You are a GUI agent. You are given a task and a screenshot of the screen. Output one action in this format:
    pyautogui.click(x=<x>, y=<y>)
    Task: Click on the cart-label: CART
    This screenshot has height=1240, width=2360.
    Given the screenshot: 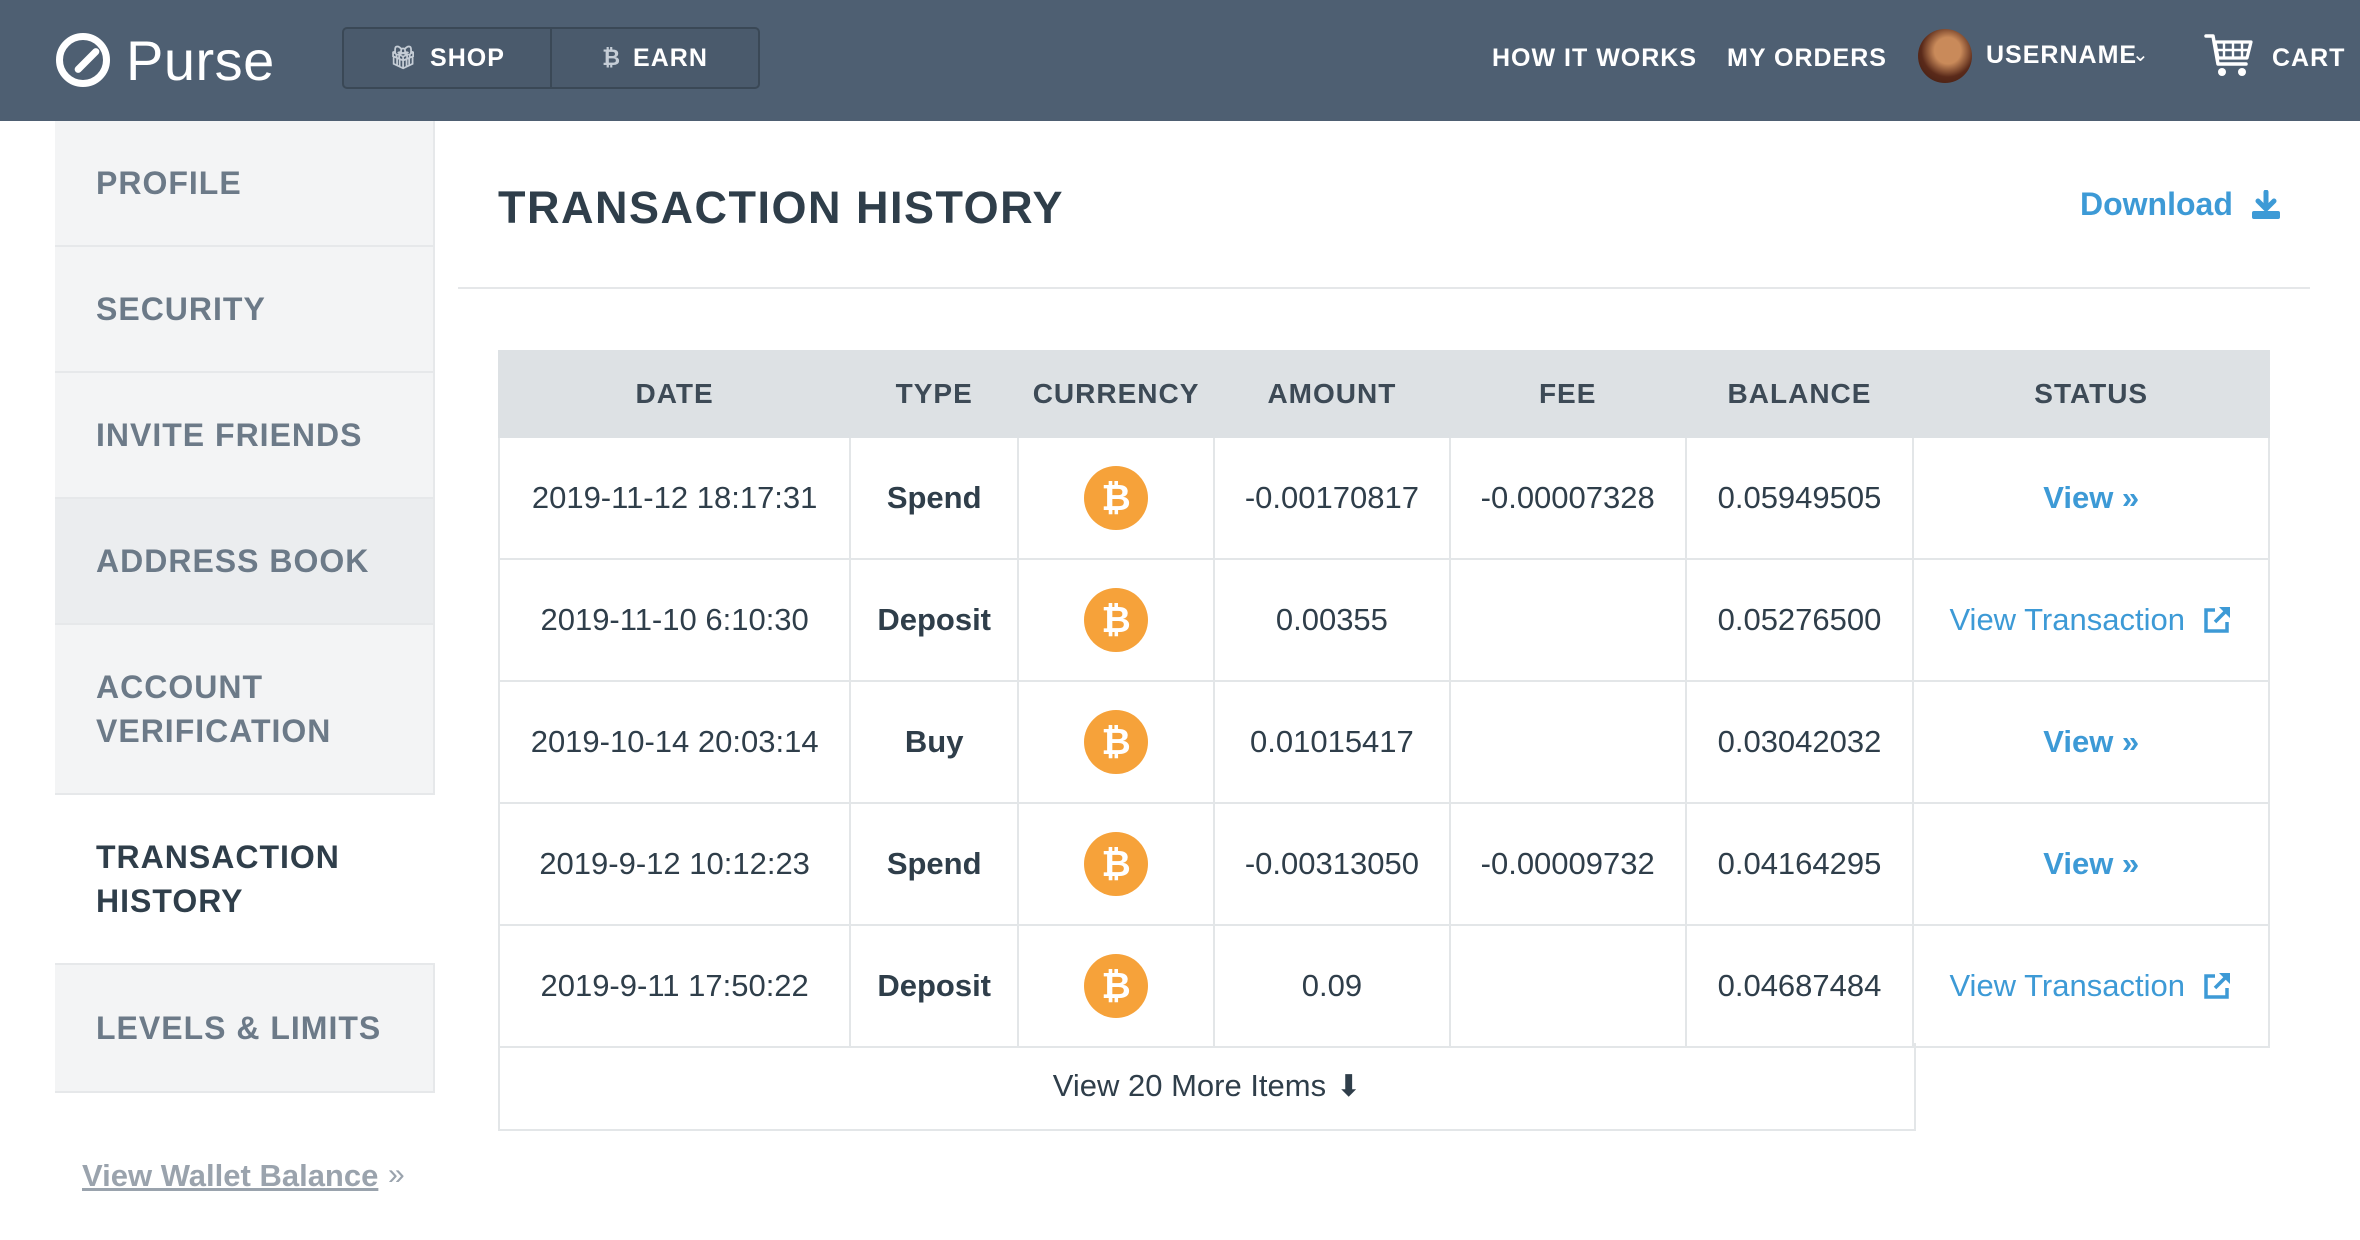 What is the action you would take?
    pyautogui.click(x=2309, y=58)
    